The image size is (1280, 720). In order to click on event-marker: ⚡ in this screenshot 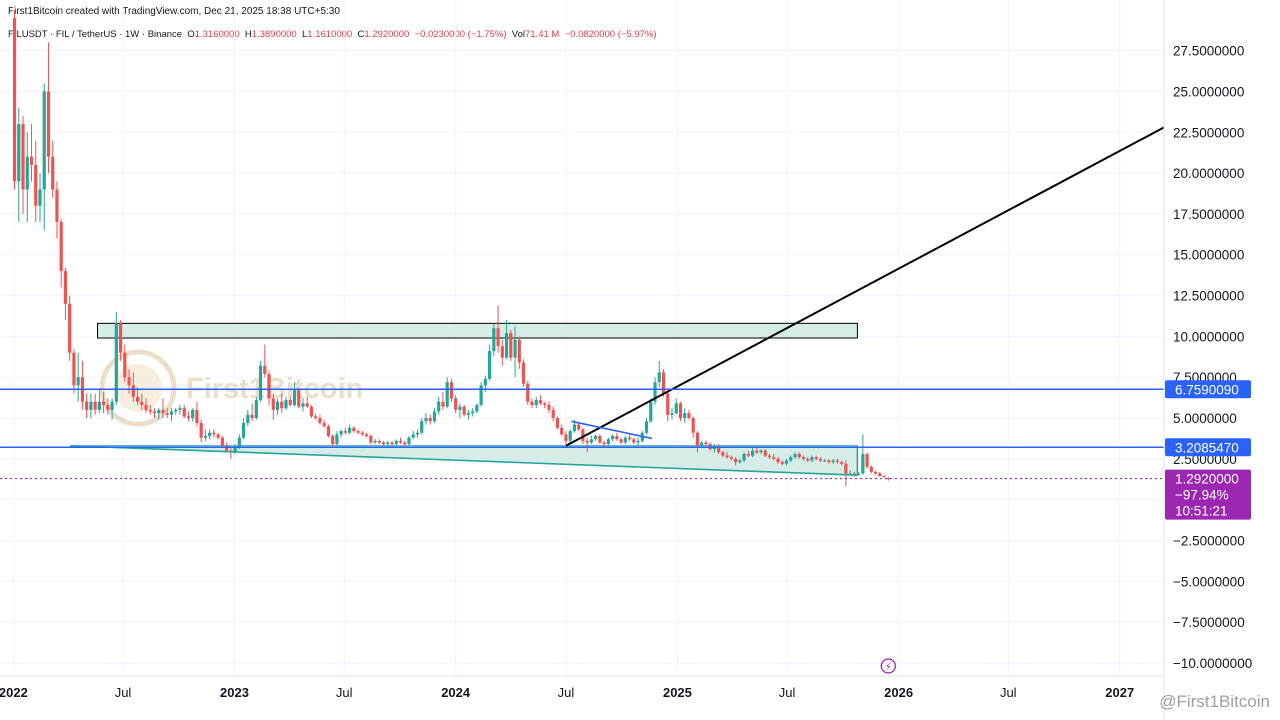, I will do `click(888, 666)`.